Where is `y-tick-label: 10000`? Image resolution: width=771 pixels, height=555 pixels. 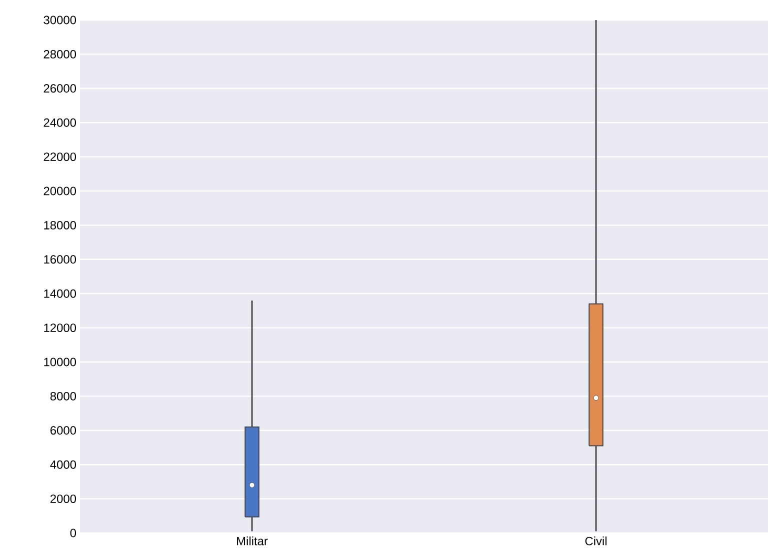
y-tick-label: 10000 is located at coordinates (60, 362).